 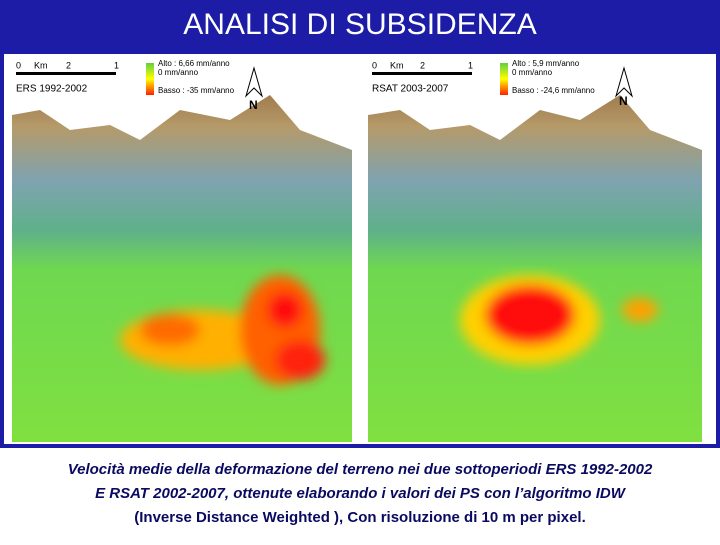 What do you see at coordinates (194, 63) in the screenshot?
I see `legend-high: Alto : 6,66 mm/anno` at bounding box center [194, 63].